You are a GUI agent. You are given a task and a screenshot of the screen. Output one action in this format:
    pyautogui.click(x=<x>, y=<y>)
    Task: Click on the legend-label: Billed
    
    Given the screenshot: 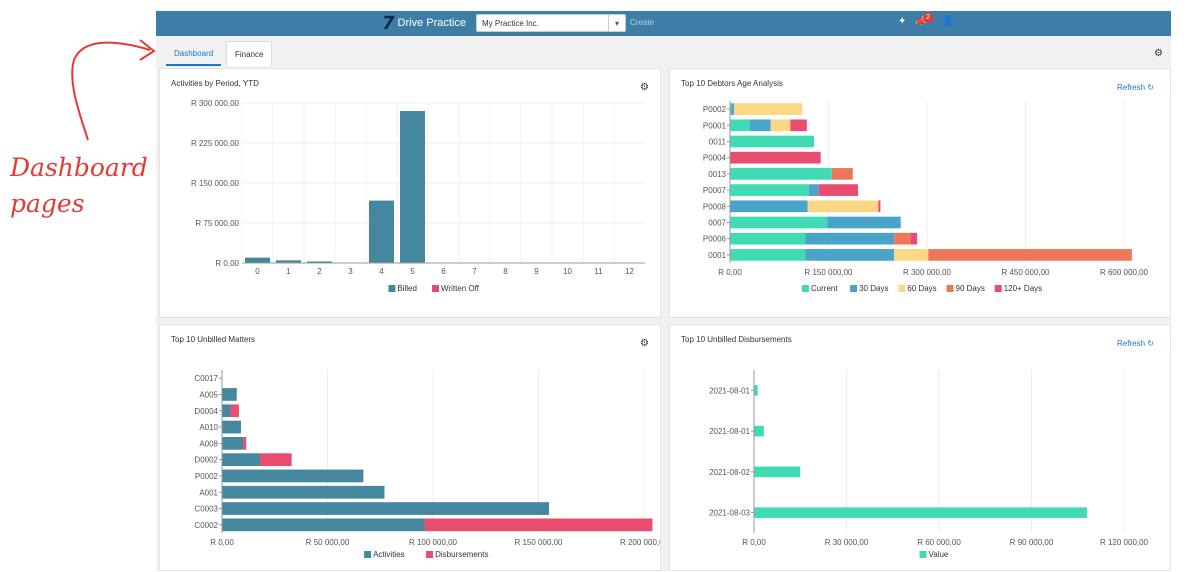 What is the action you would take?
    pyautogui.click(x=407, y=288)
    